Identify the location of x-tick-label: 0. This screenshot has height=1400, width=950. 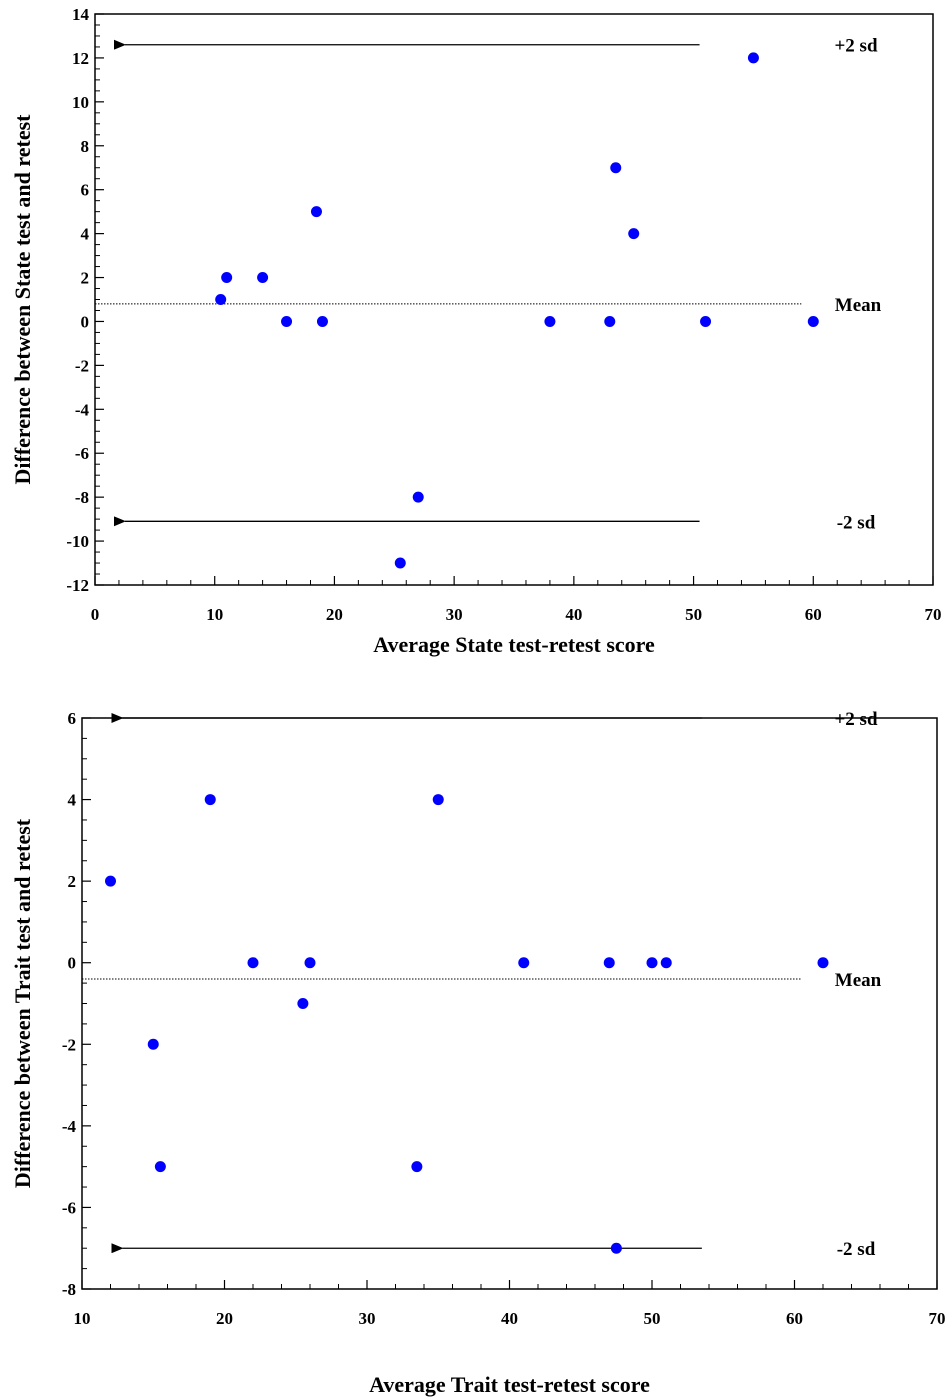
(95, 614).